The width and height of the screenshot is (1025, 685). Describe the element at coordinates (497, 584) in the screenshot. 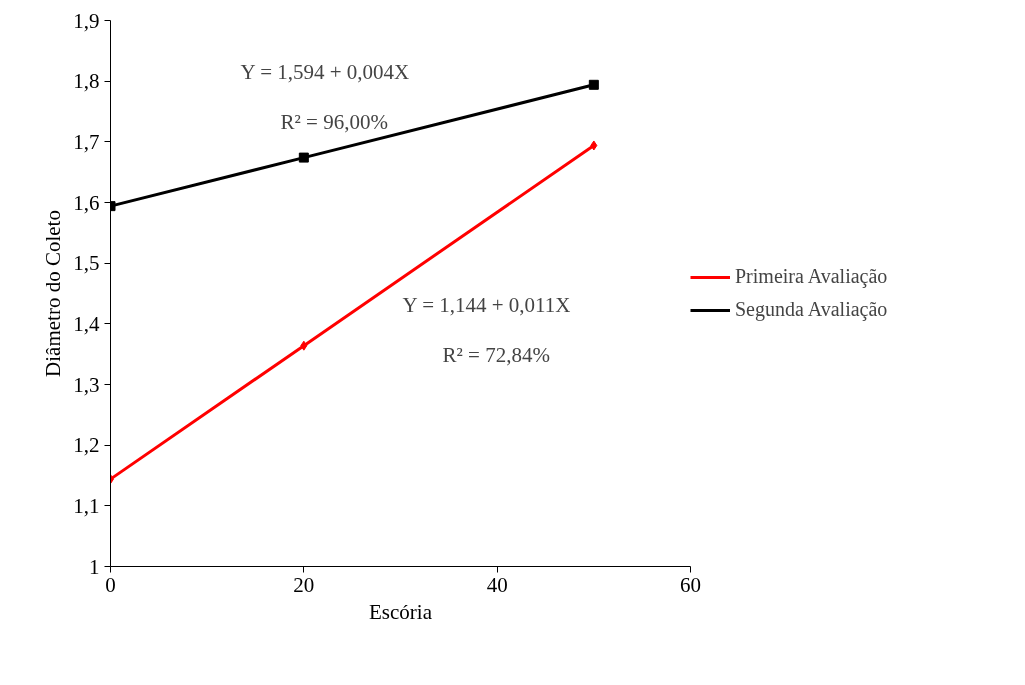

I see `x-tick-label: 40` at that location.